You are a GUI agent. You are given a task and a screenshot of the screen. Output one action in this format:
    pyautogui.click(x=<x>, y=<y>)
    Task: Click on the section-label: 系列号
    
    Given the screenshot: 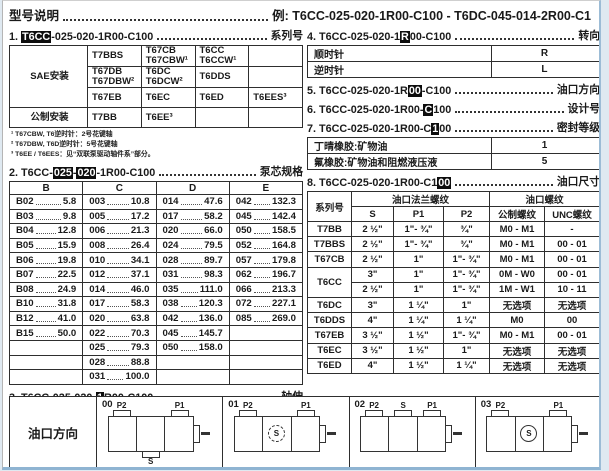 What is the action you would take?
    pyautogui.click(x=286, y=36)
    